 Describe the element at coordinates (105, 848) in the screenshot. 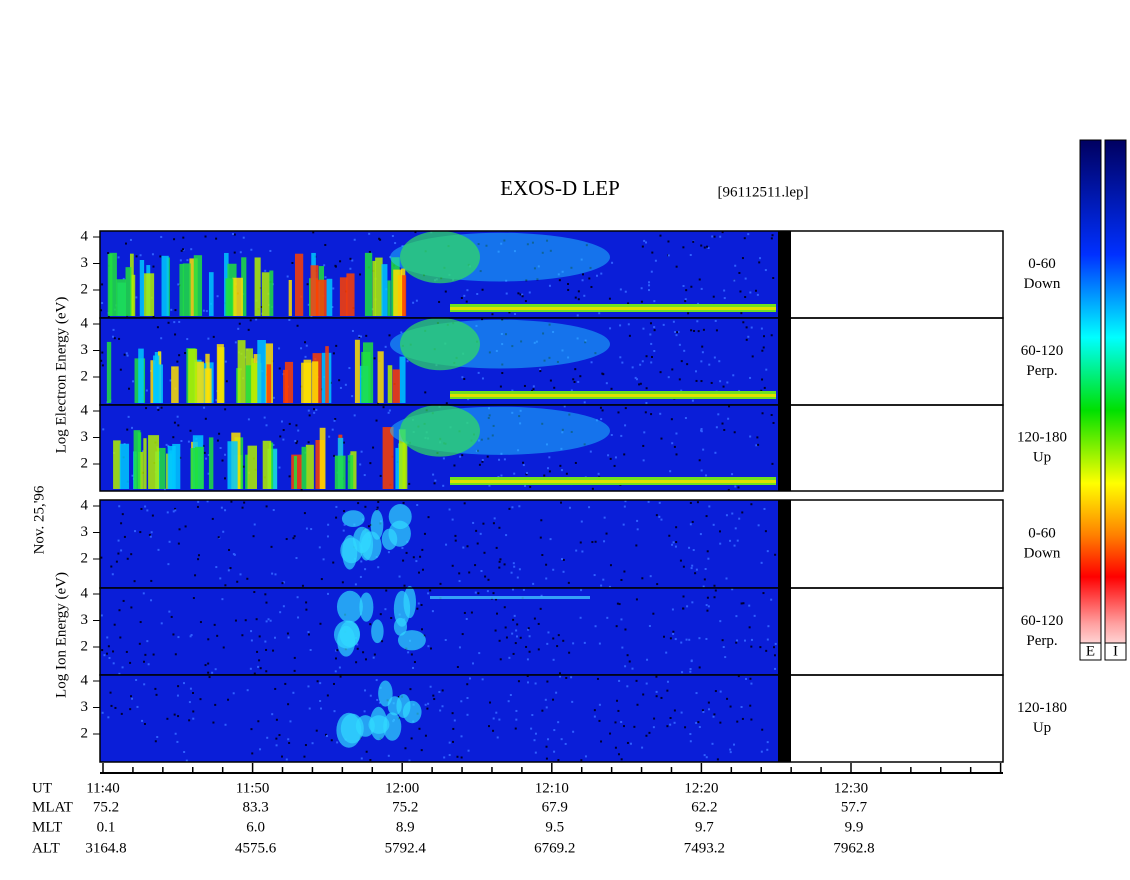

I see `orbit-value: 3164.8` at that location.